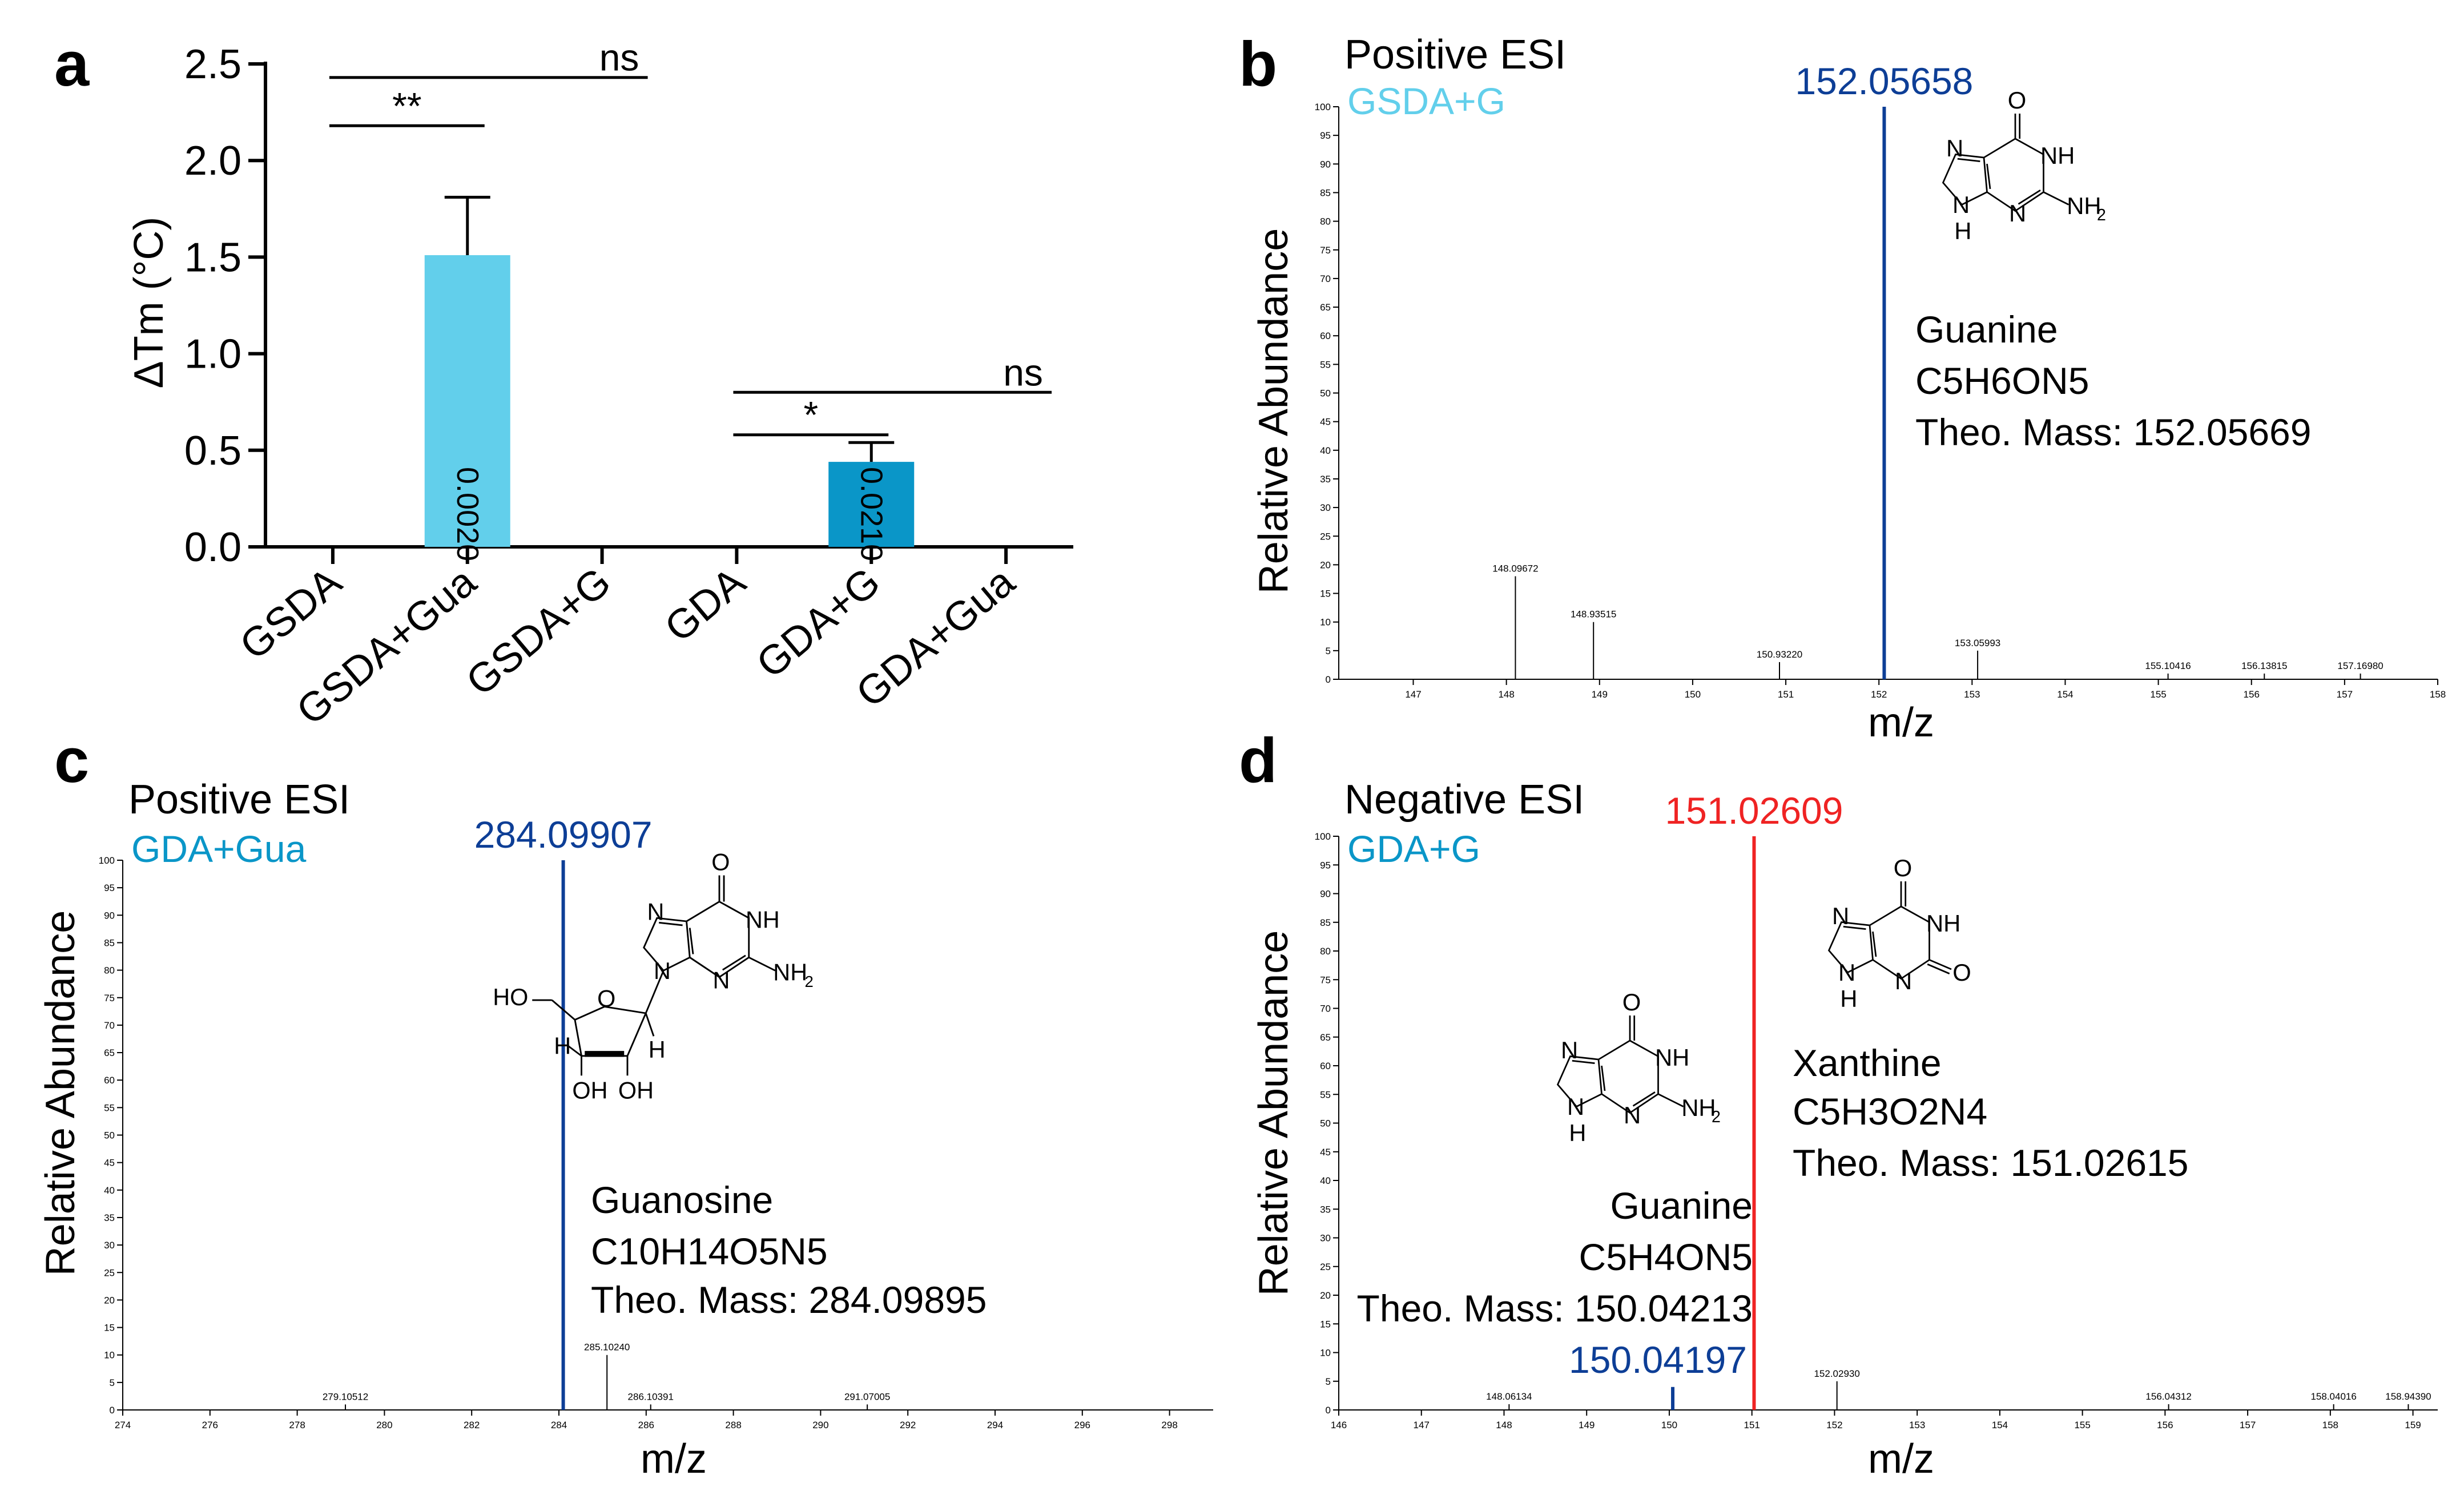 The image size is (2464, 1487). I want to click on panel-b-mode: Positive ESI, so click(1455, 55).